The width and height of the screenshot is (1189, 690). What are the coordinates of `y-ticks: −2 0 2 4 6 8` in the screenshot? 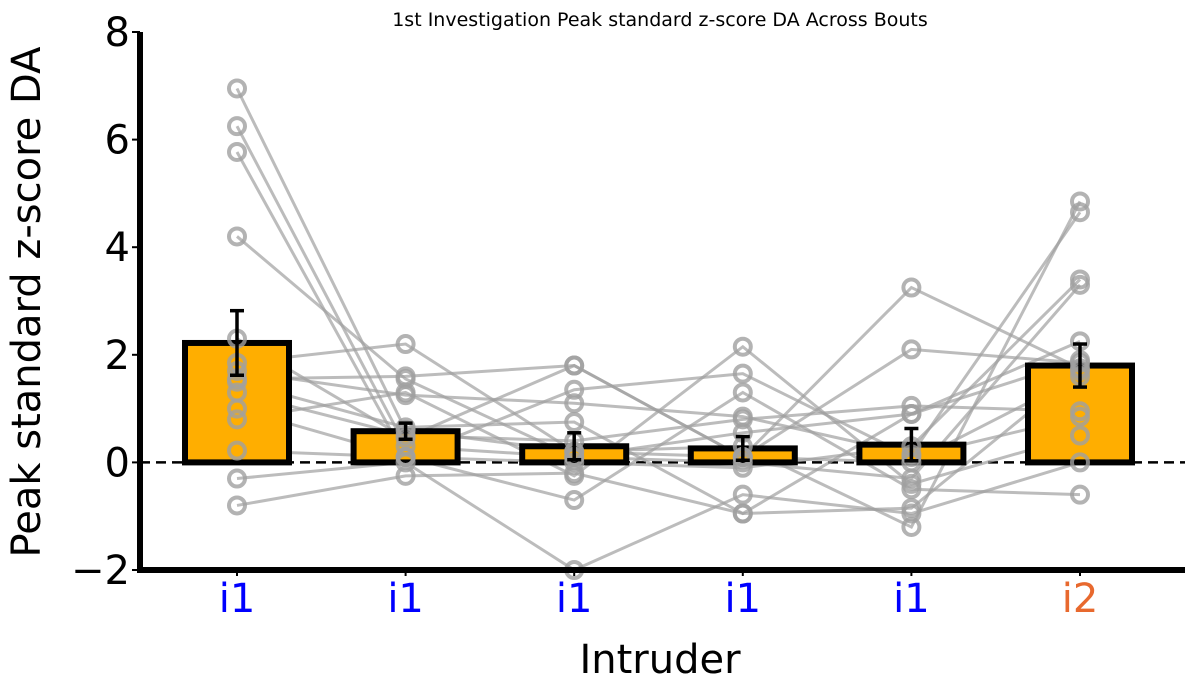 It's located at (105, 302).